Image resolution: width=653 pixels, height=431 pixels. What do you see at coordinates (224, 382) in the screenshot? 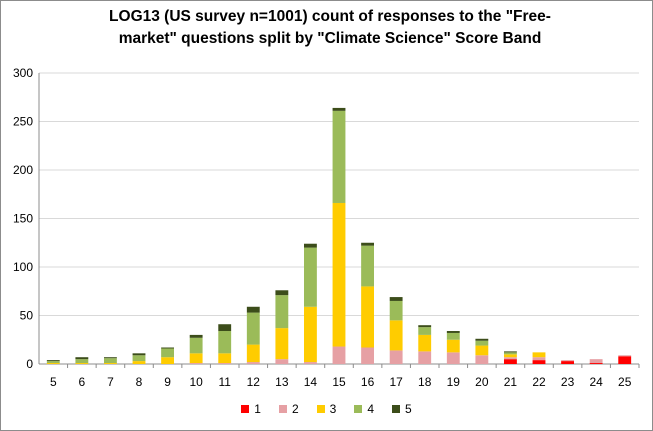
I see `x-tick-label-11: 11` at bounding box center [224, 382].